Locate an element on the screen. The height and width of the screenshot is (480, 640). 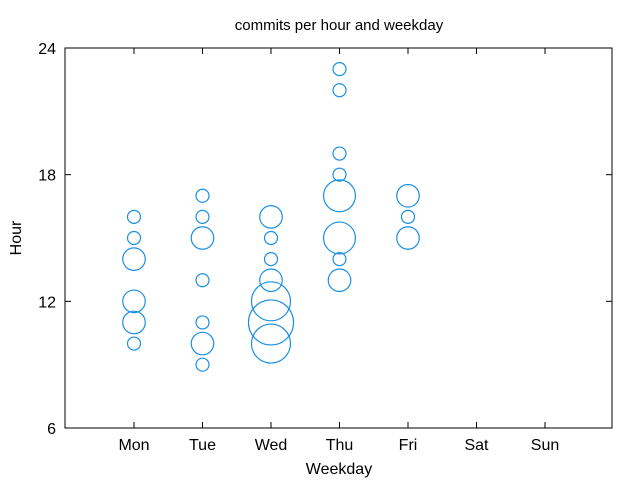
x-tick-label: Thu is located at coordinates (340, 445).